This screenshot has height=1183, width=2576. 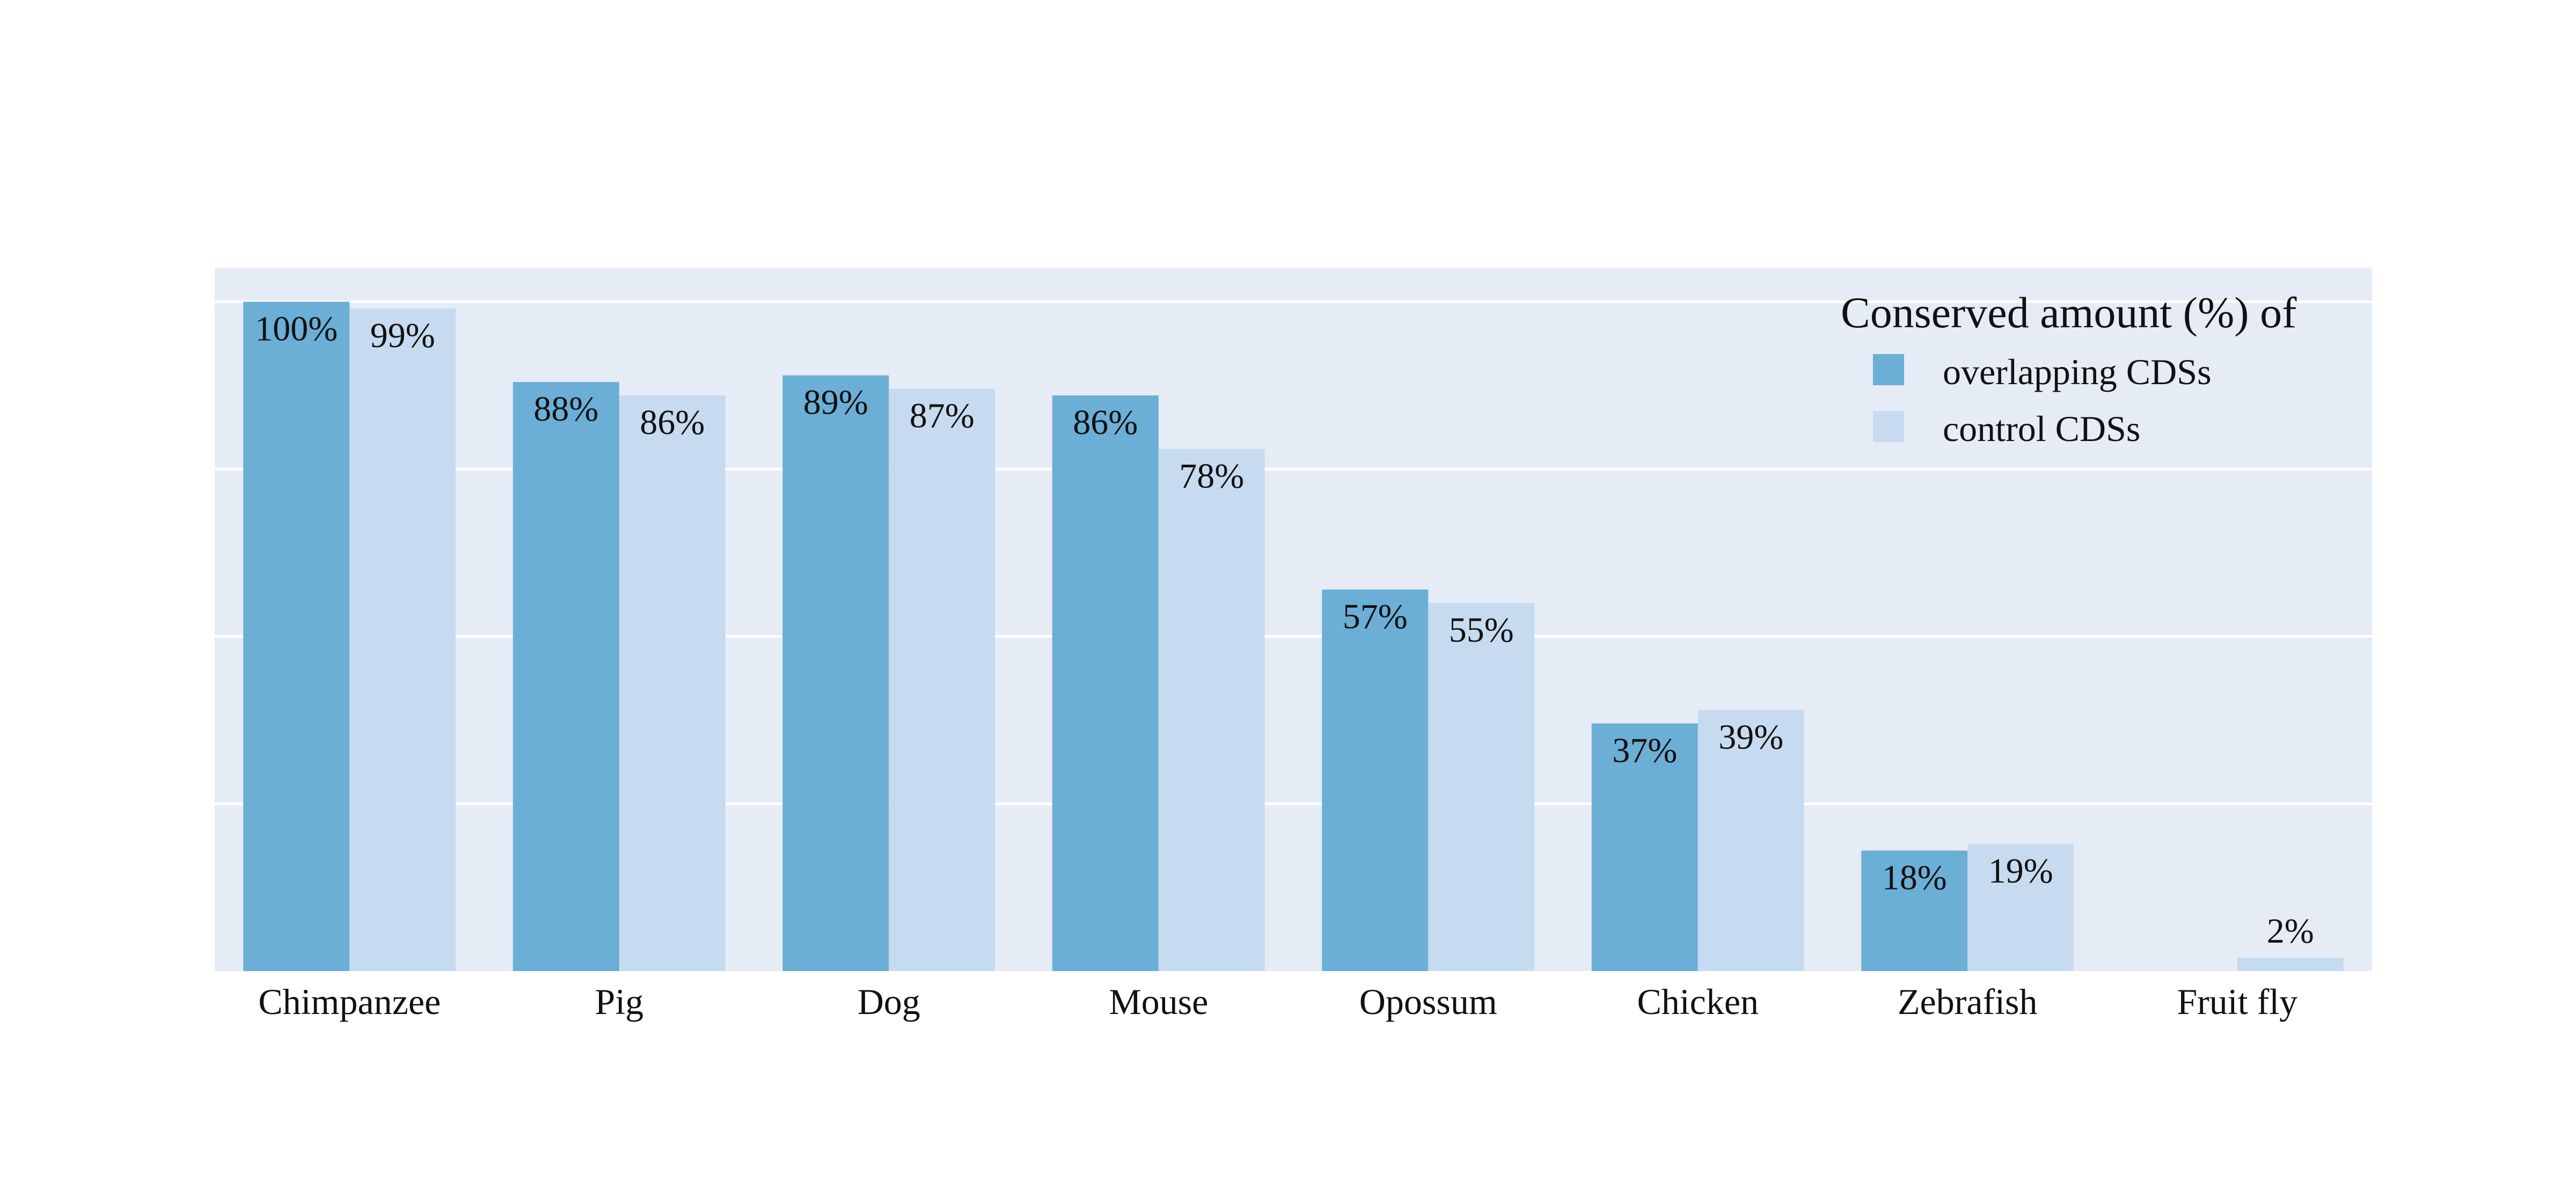 What do you see at coordinates (402, 335) in the screenshot?
I see `bar-label: 99%` at bounding box center [402, 335].